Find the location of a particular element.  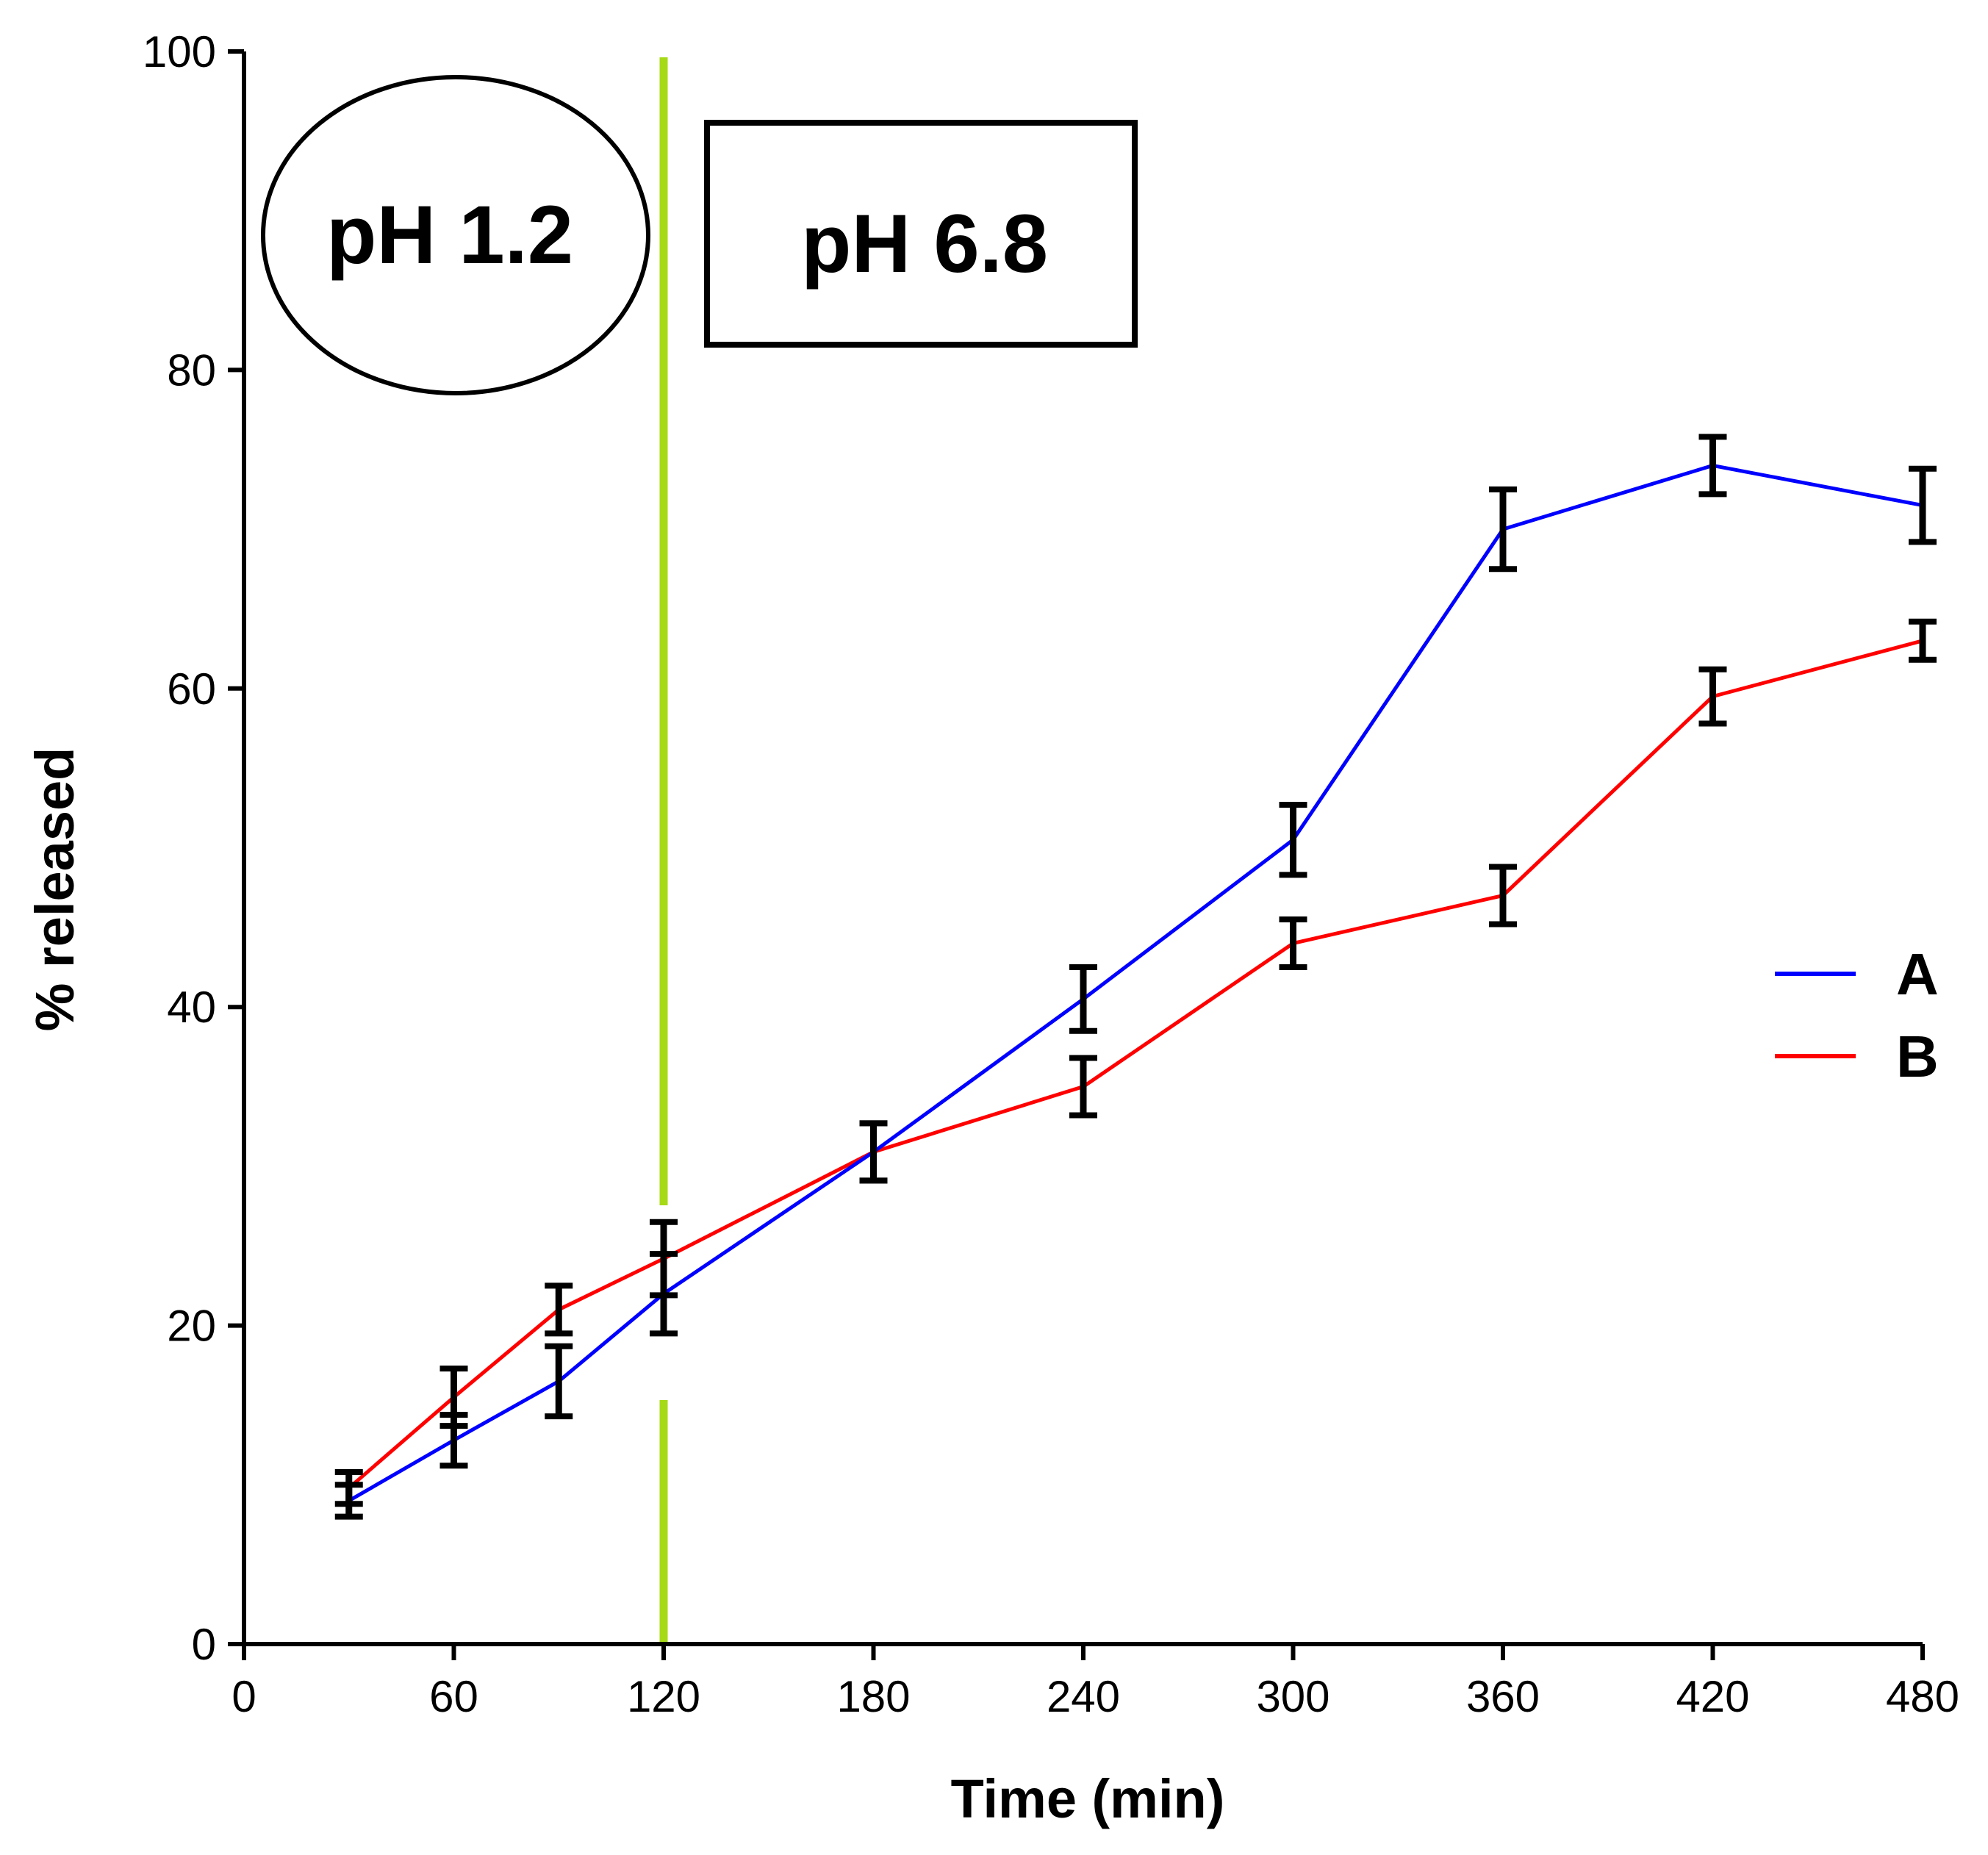

y-tick-label: 0 is located at coordinates (204, 1644).